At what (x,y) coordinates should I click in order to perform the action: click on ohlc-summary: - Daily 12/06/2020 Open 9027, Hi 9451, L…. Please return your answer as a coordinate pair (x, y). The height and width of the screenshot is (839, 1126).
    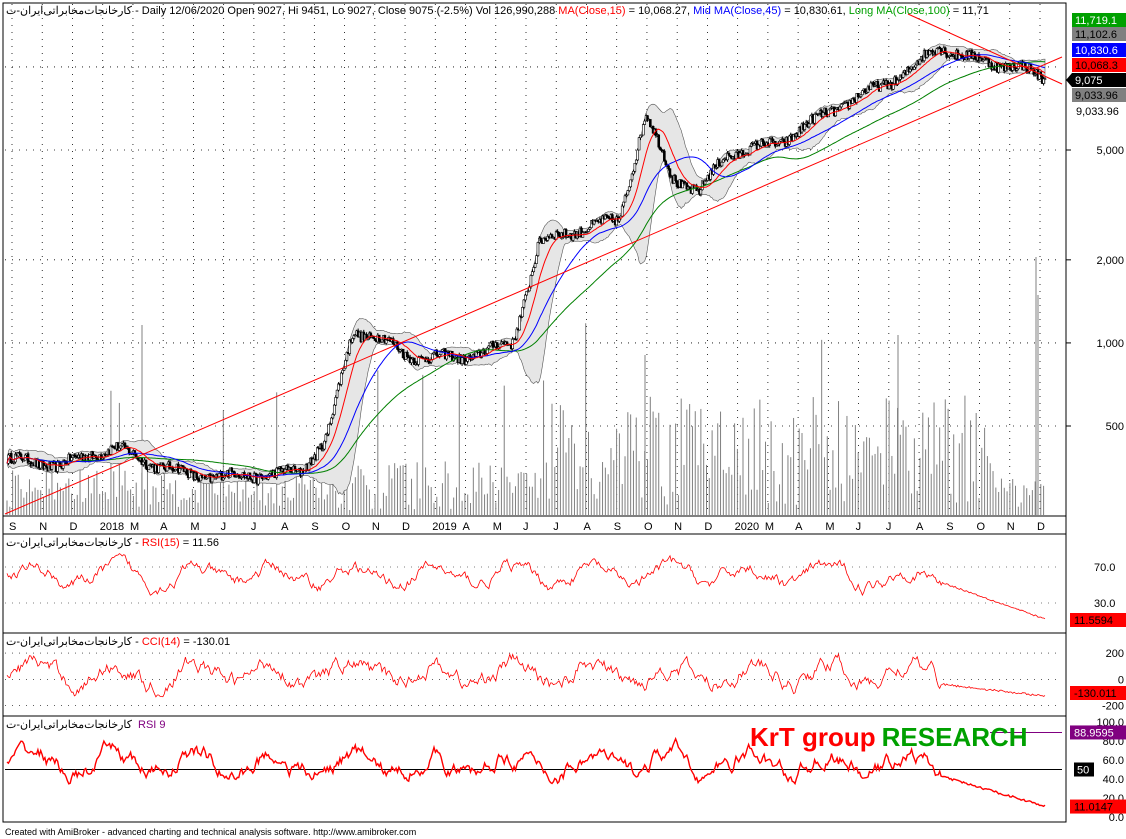
    Looking at the image, I should click on (345, 11).